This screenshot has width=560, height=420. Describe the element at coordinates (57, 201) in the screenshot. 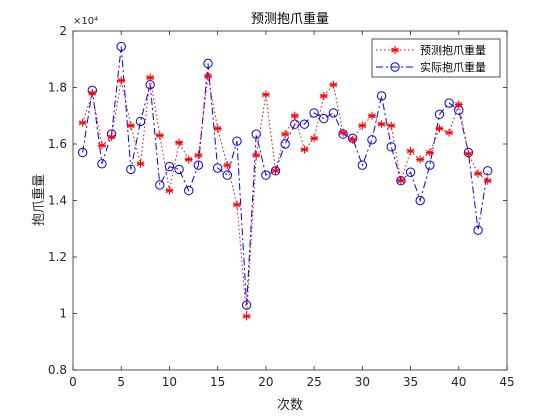

I see `y-tick-label: 1.4` at that location.